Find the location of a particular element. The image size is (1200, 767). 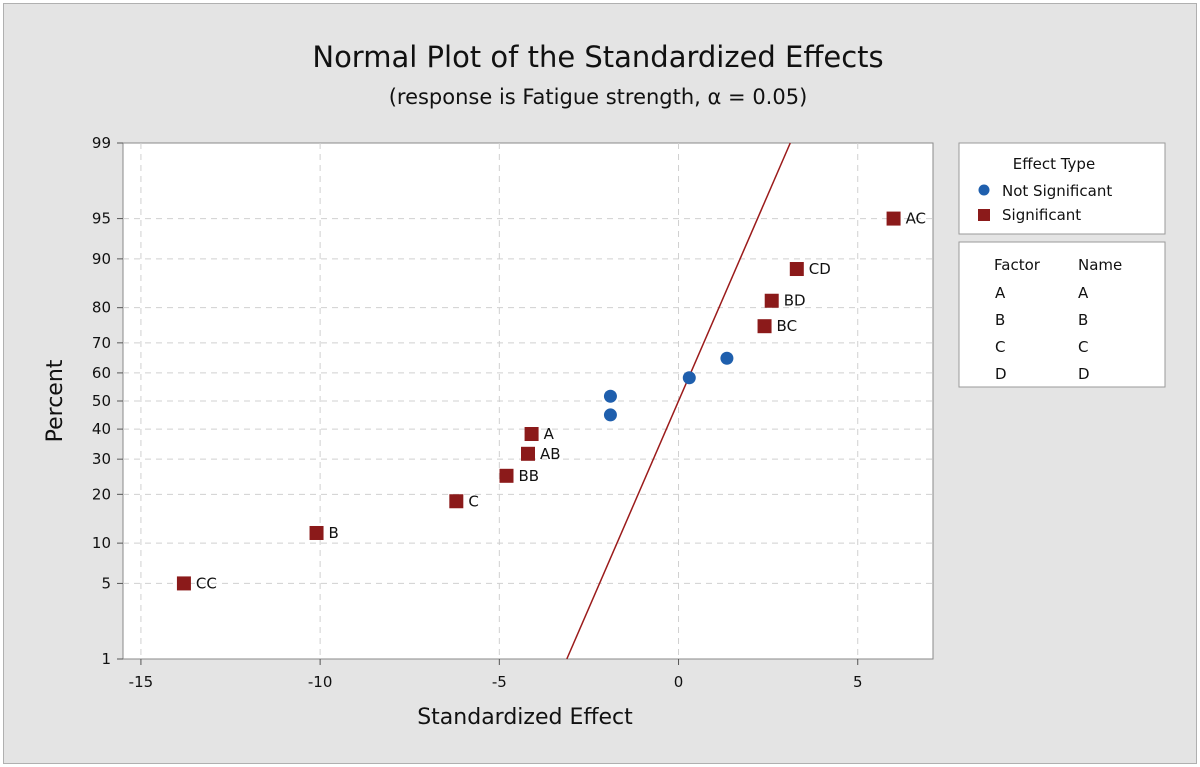

name-cell: D is located at coordinates (1084, 374).